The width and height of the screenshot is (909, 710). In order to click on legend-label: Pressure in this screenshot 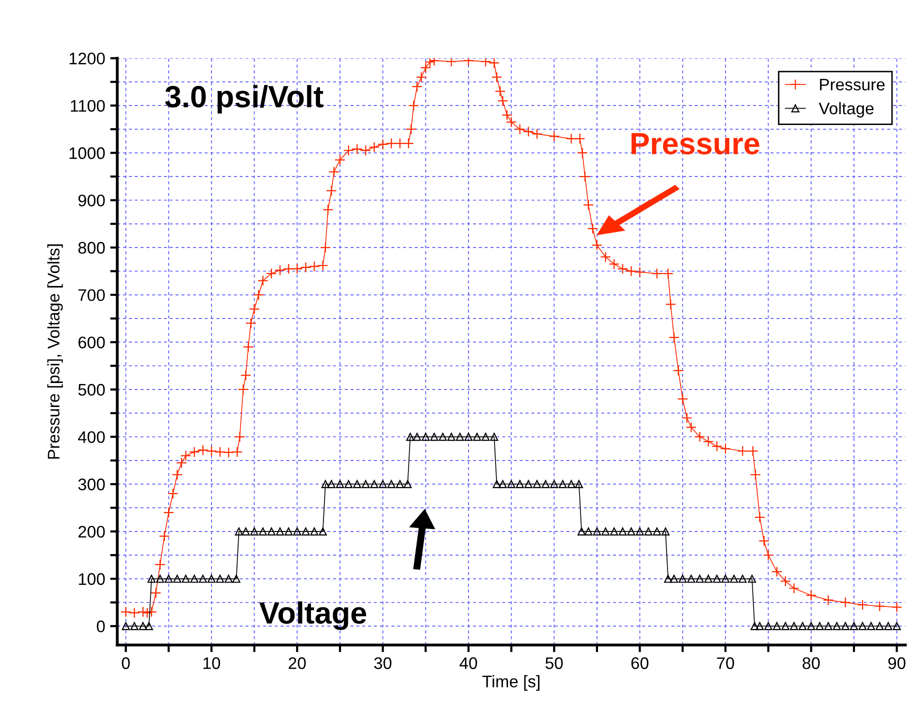, I will do `click(852, 84)`.